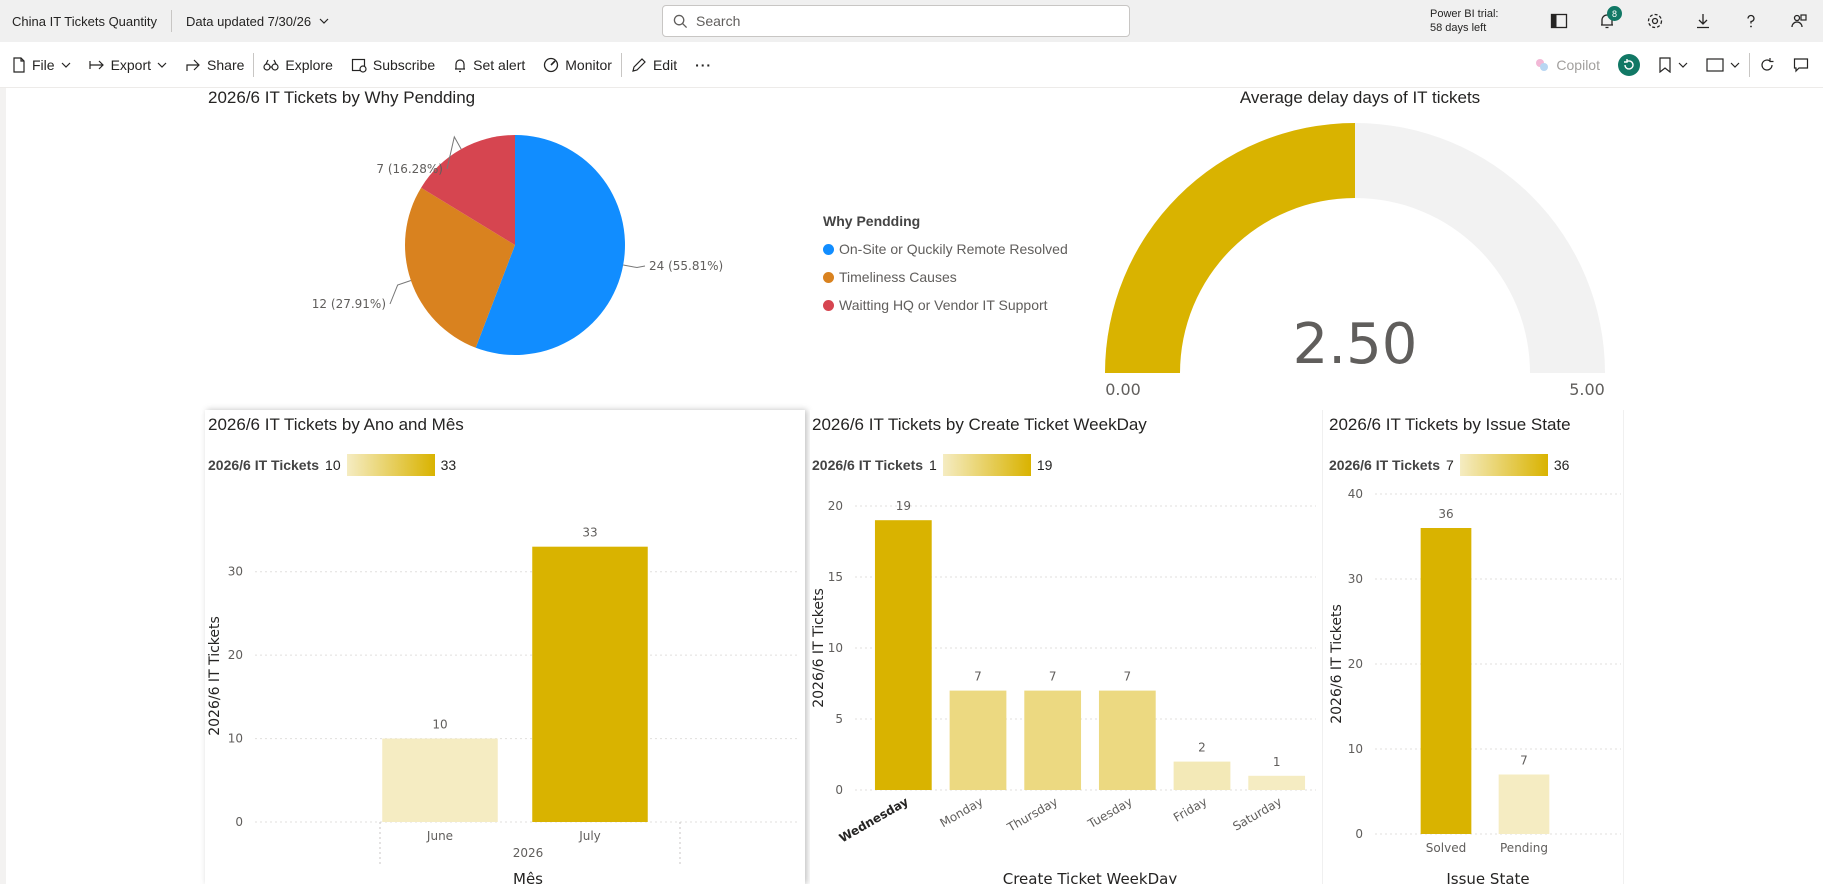 The image size is (1823, 884). What do you see at coordinates (945, 305) in the screenshot?
I see `legend-item-waitting: Waitting HQ or Vendor IT Support` at bounding box center [945, 305].